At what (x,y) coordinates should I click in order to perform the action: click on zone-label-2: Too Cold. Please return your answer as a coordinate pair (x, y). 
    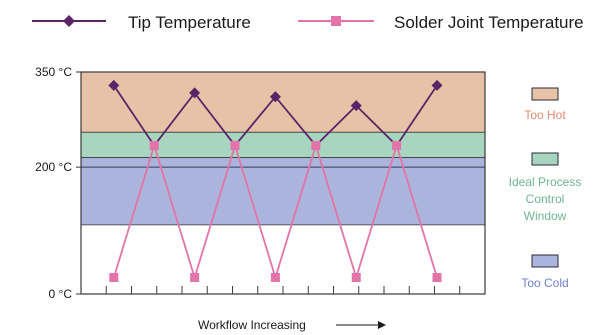
    Looking at the image, I should click on (544, 283).